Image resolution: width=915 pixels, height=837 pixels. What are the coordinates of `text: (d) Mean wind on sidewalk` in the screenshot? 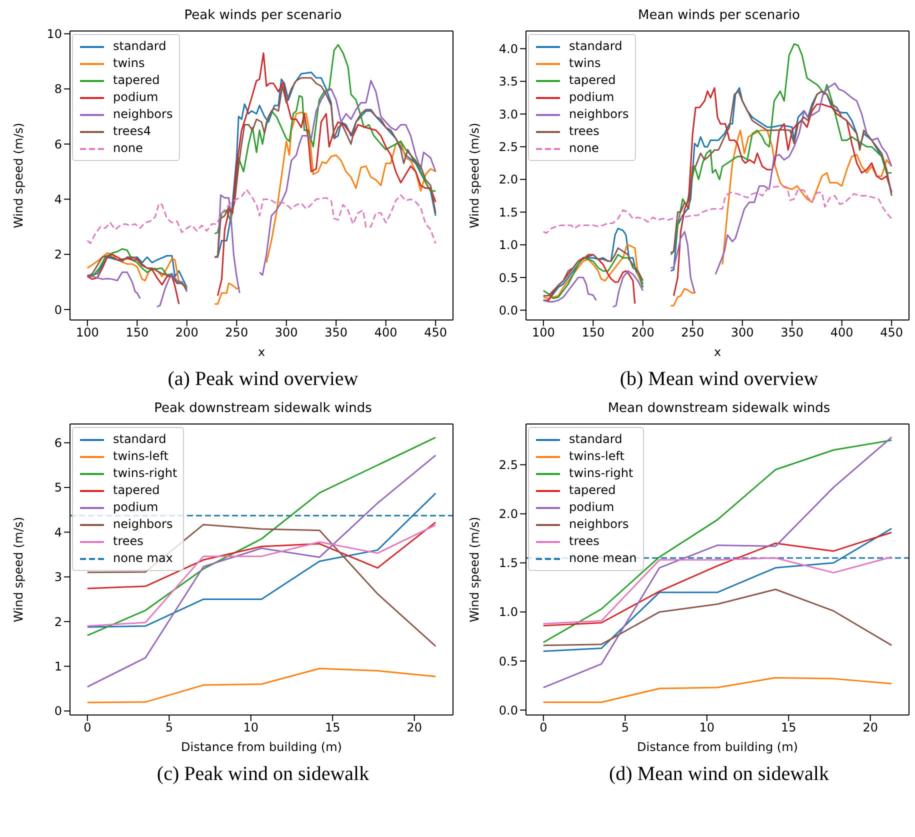 It's located at (719, 774).